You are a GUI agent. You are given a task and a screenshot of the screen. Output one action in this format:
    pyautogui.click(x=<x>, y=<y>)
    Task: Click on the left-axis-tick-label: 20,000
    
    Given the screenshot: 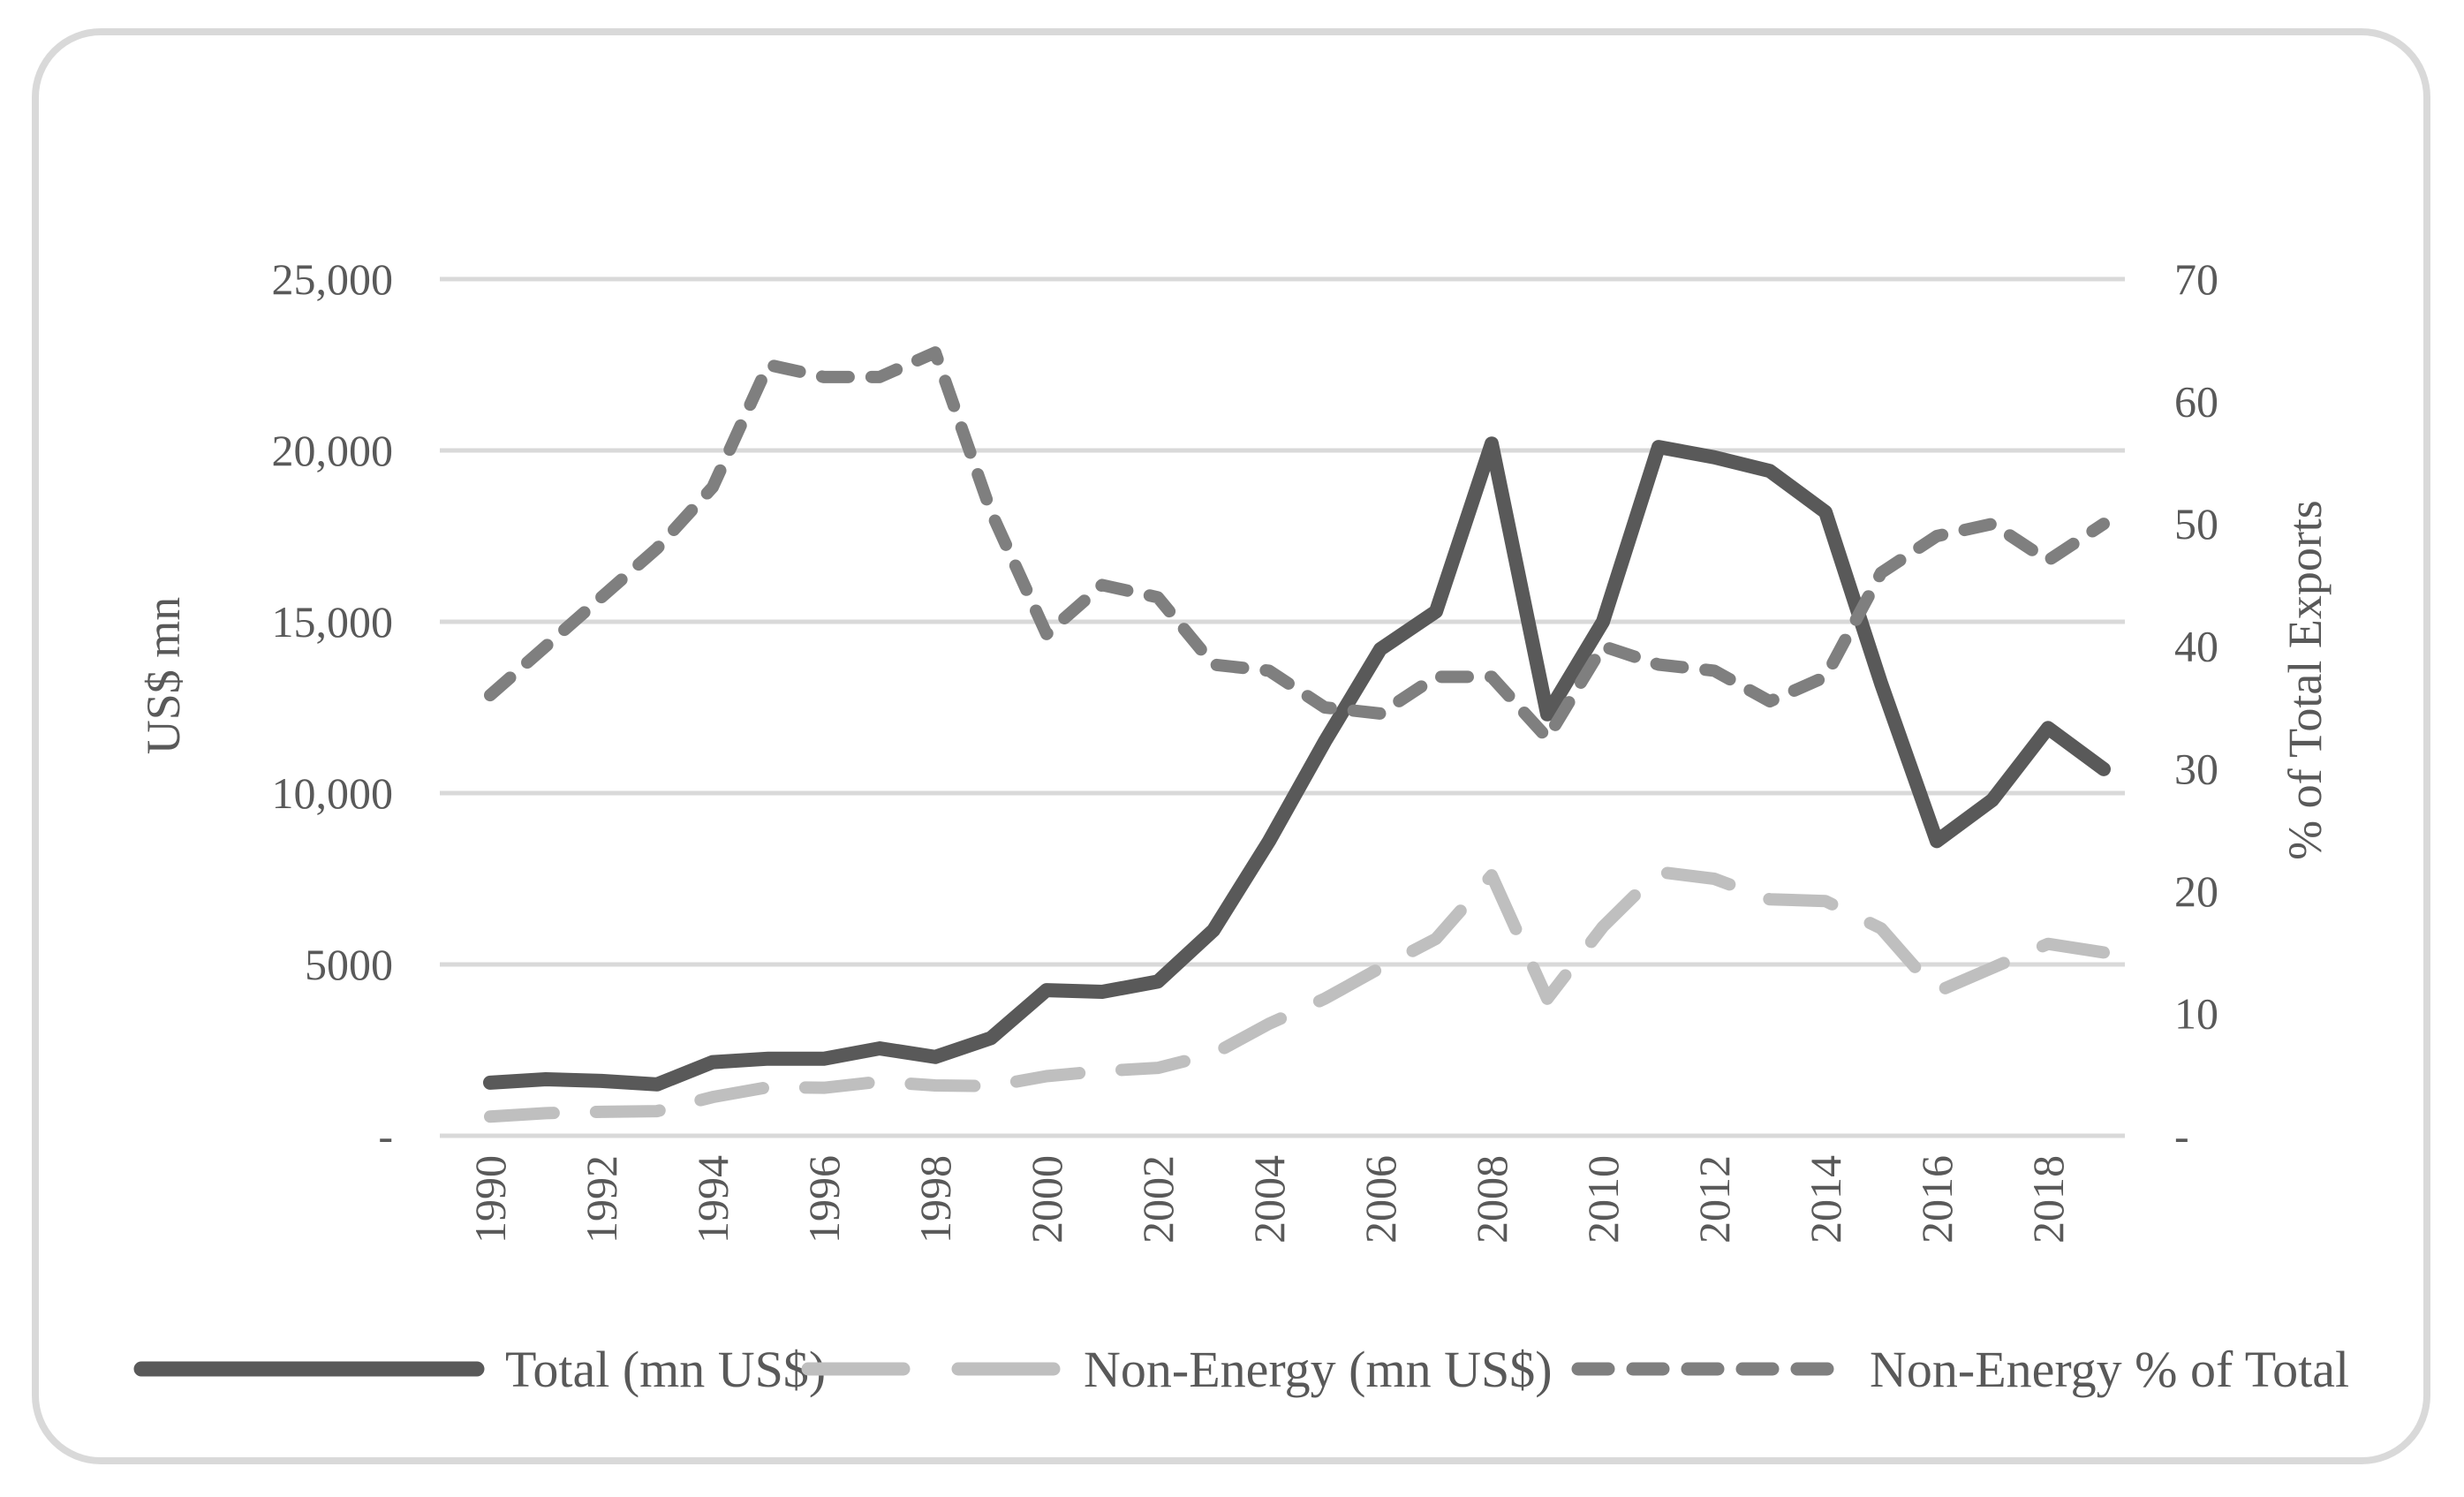 What is the action you would take?
    pyautogui.click(x=333, y=450)
    